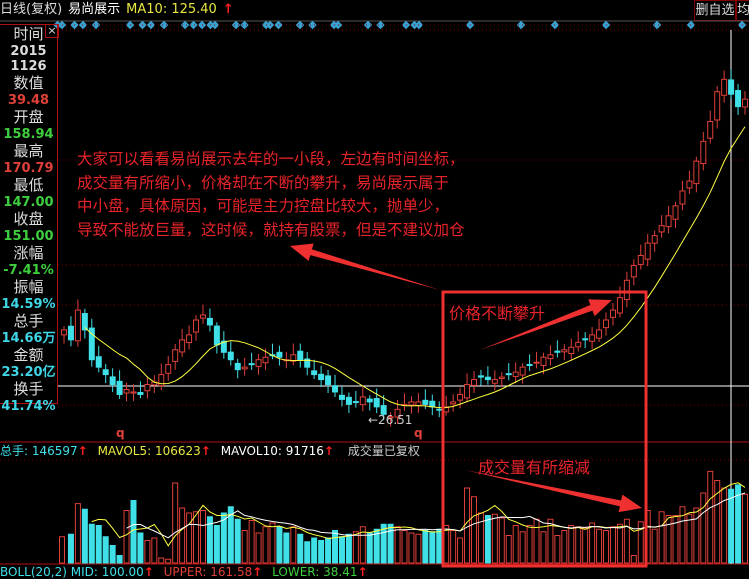  I want to click on volume-shrink-note: 成交量有所缩减, so click(534, 467).